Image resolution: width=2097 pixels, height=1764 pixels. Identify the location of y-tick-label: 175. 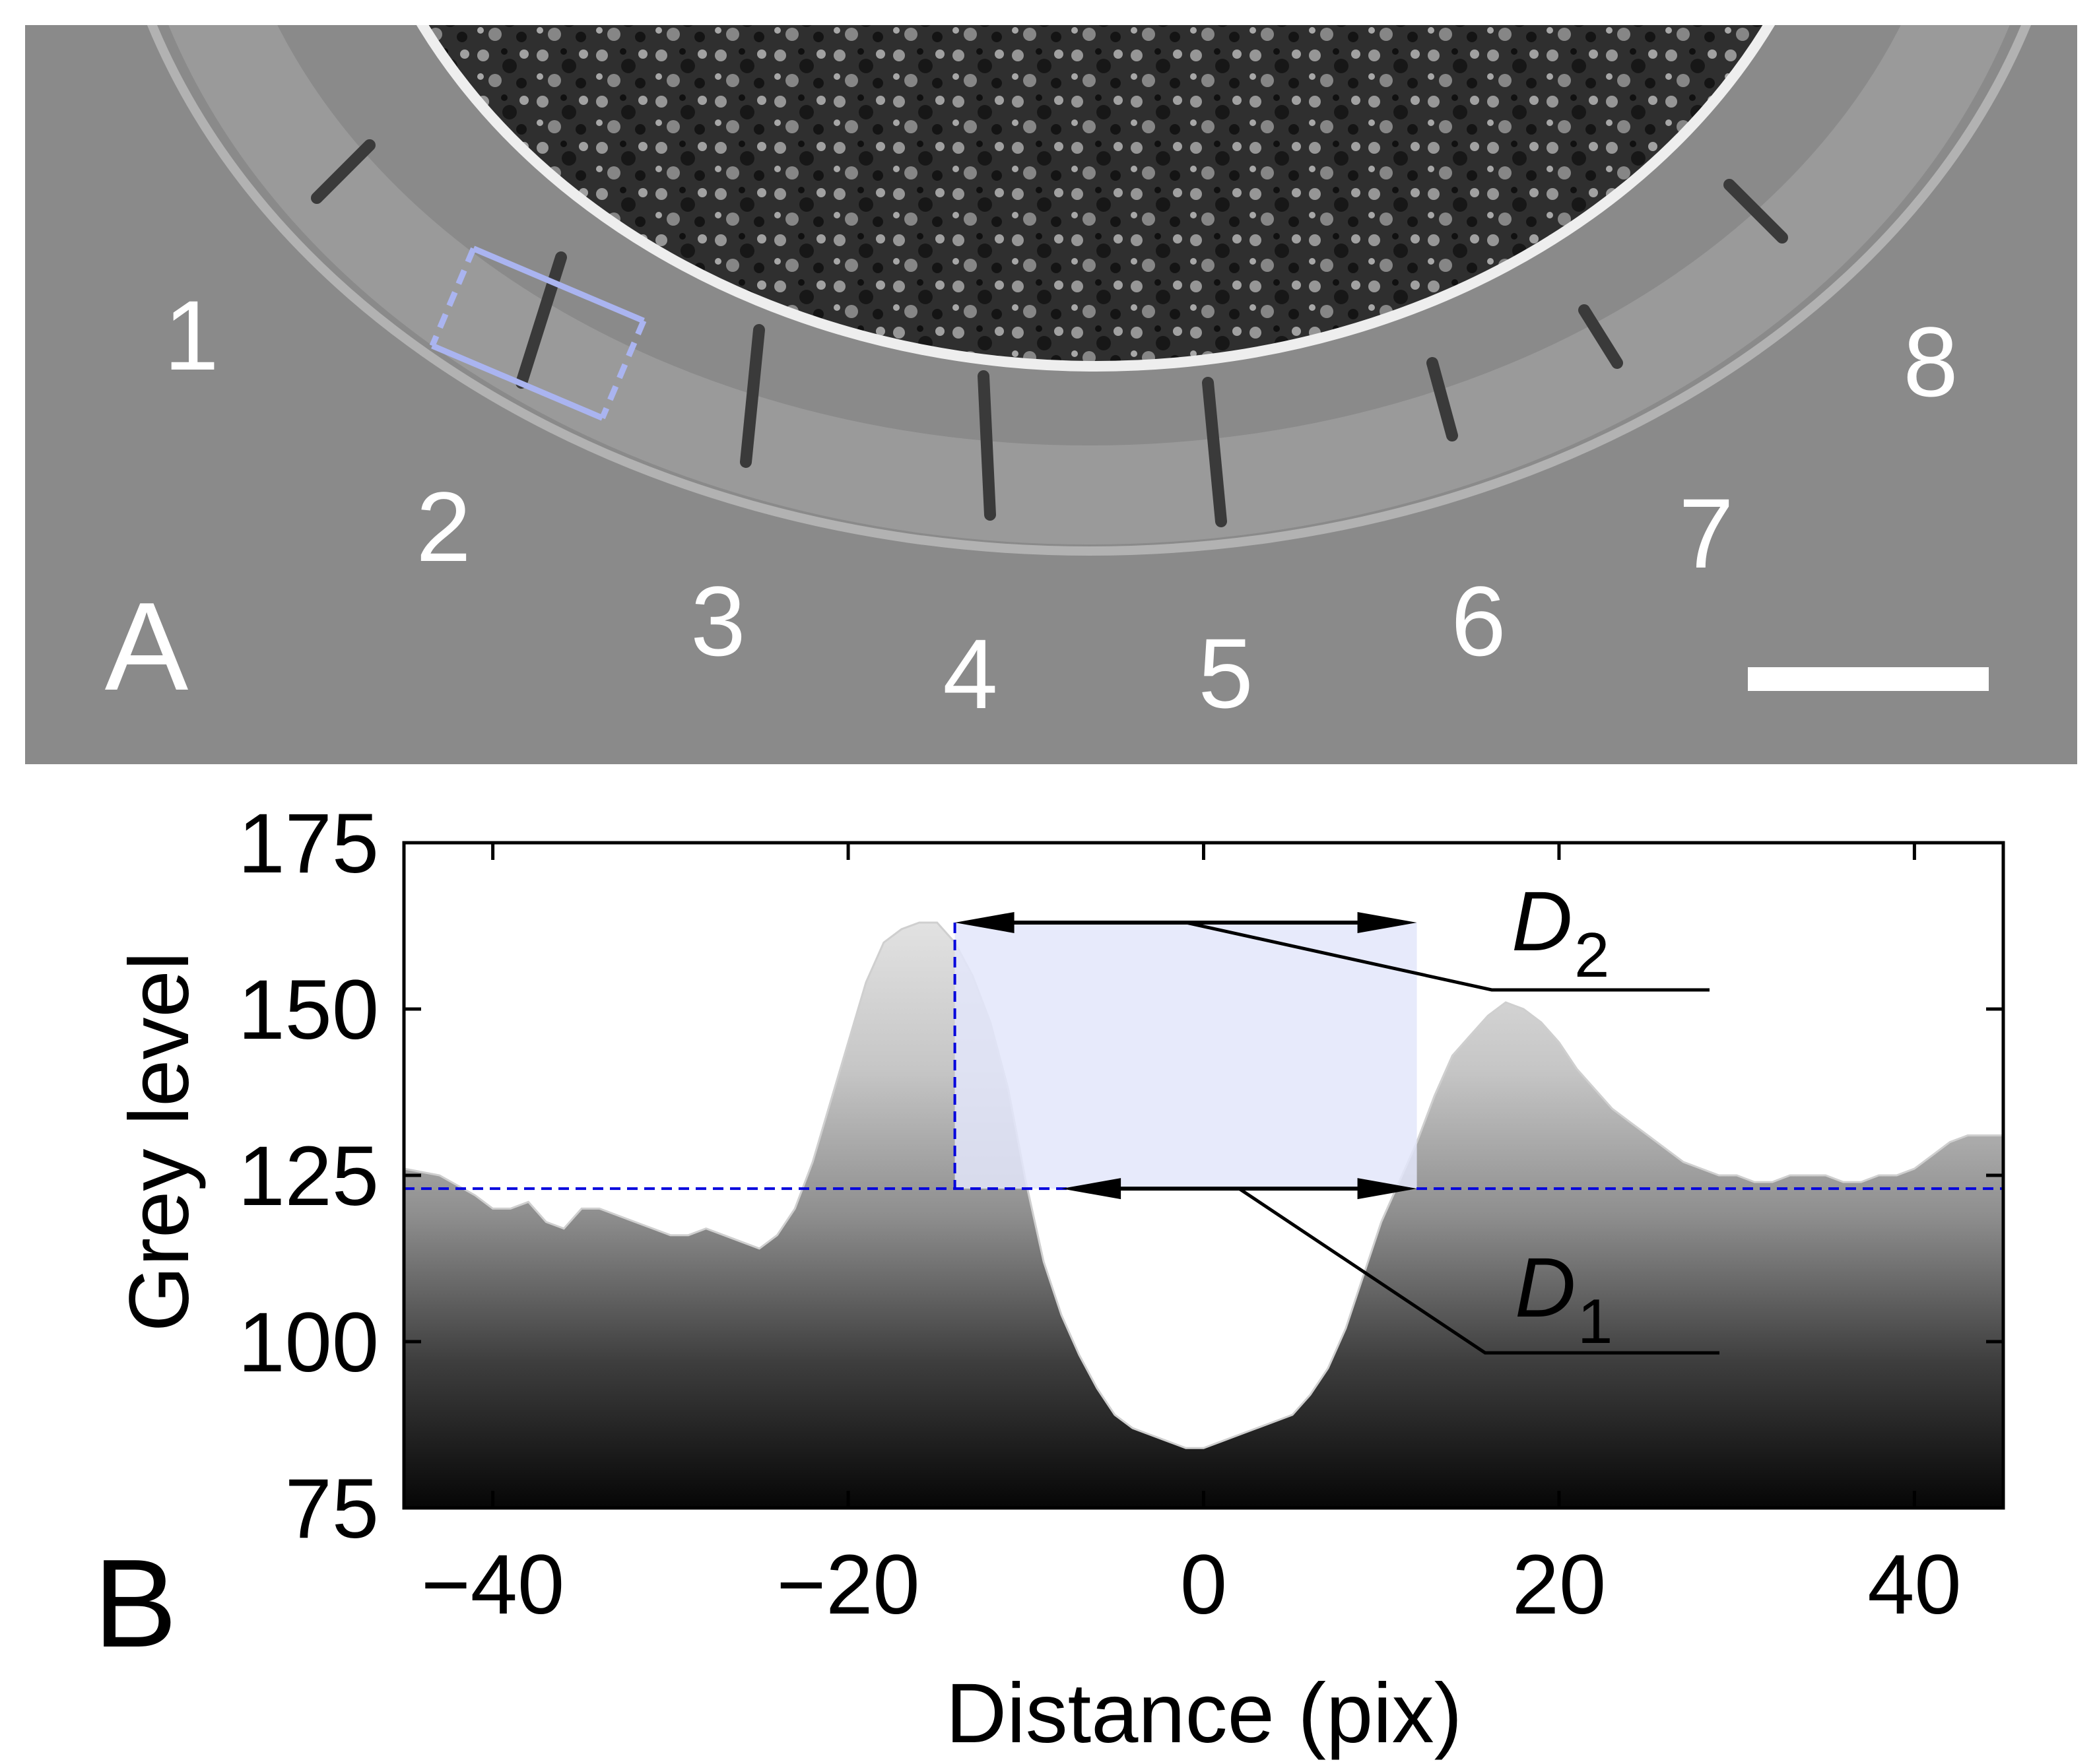
(308, 844).